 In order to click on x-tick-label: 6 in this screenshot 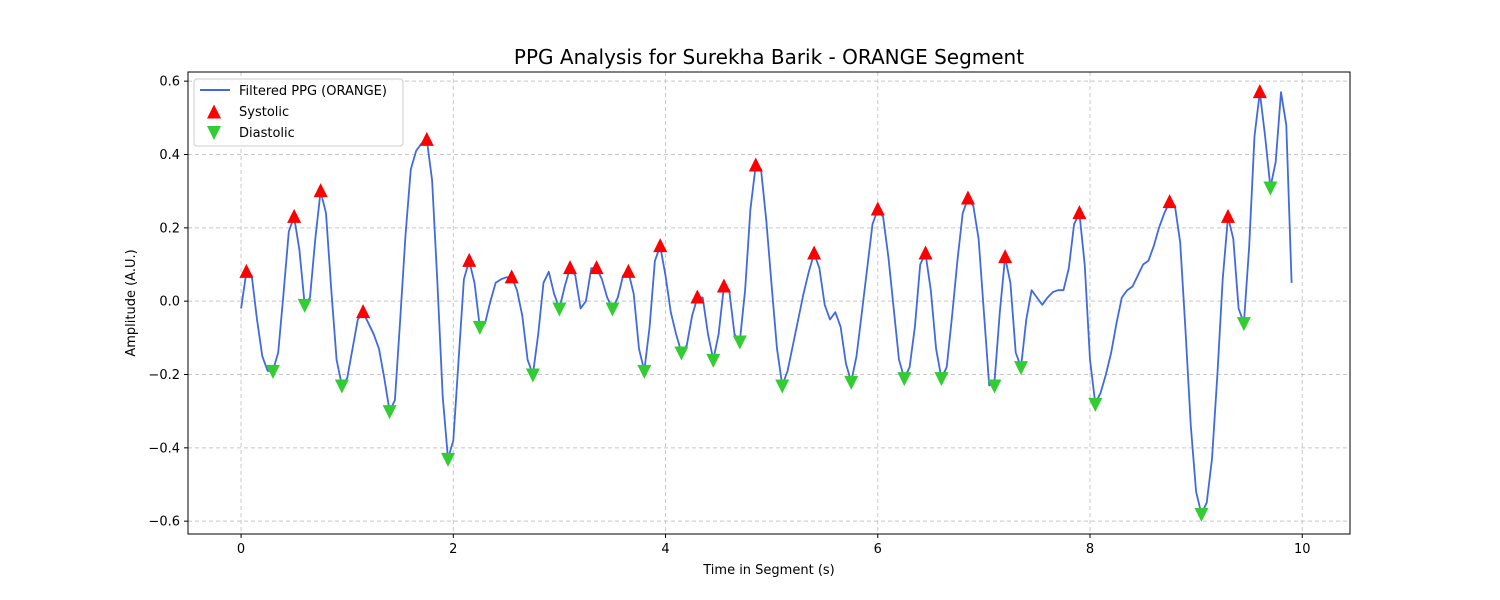, I will do `click(878, 549)`.